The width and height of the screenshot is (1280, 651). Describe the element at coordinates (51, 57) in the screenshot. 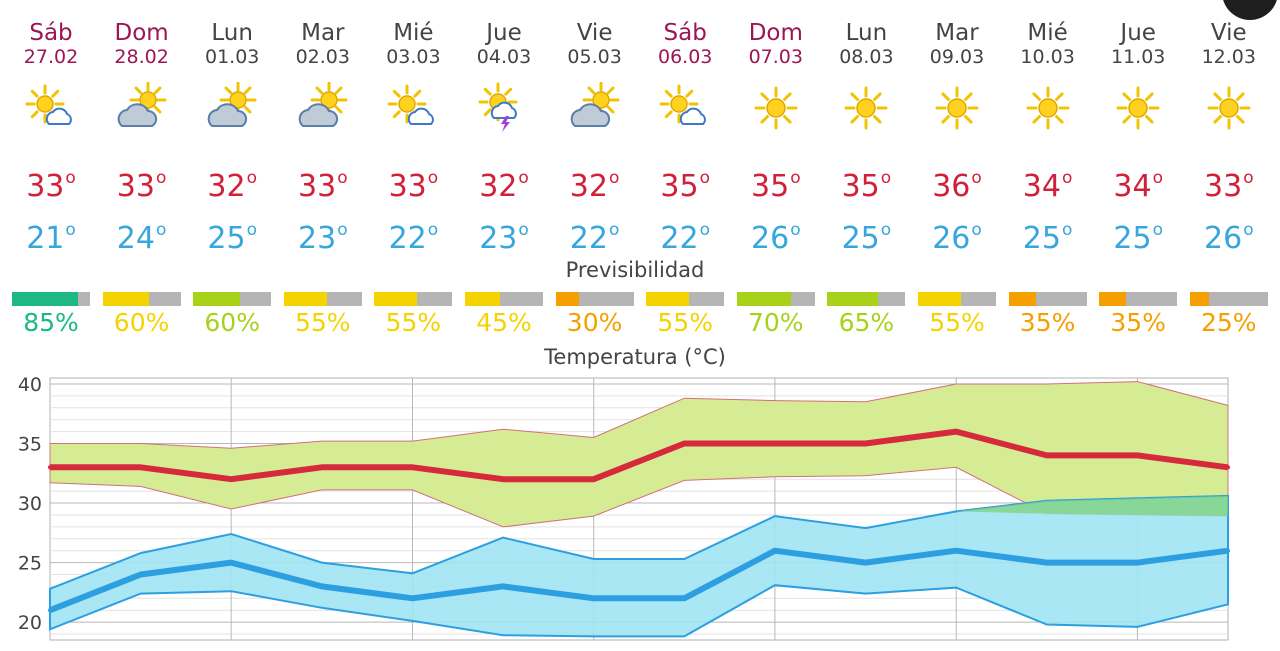

I see `day-date: 27.02` at that location.